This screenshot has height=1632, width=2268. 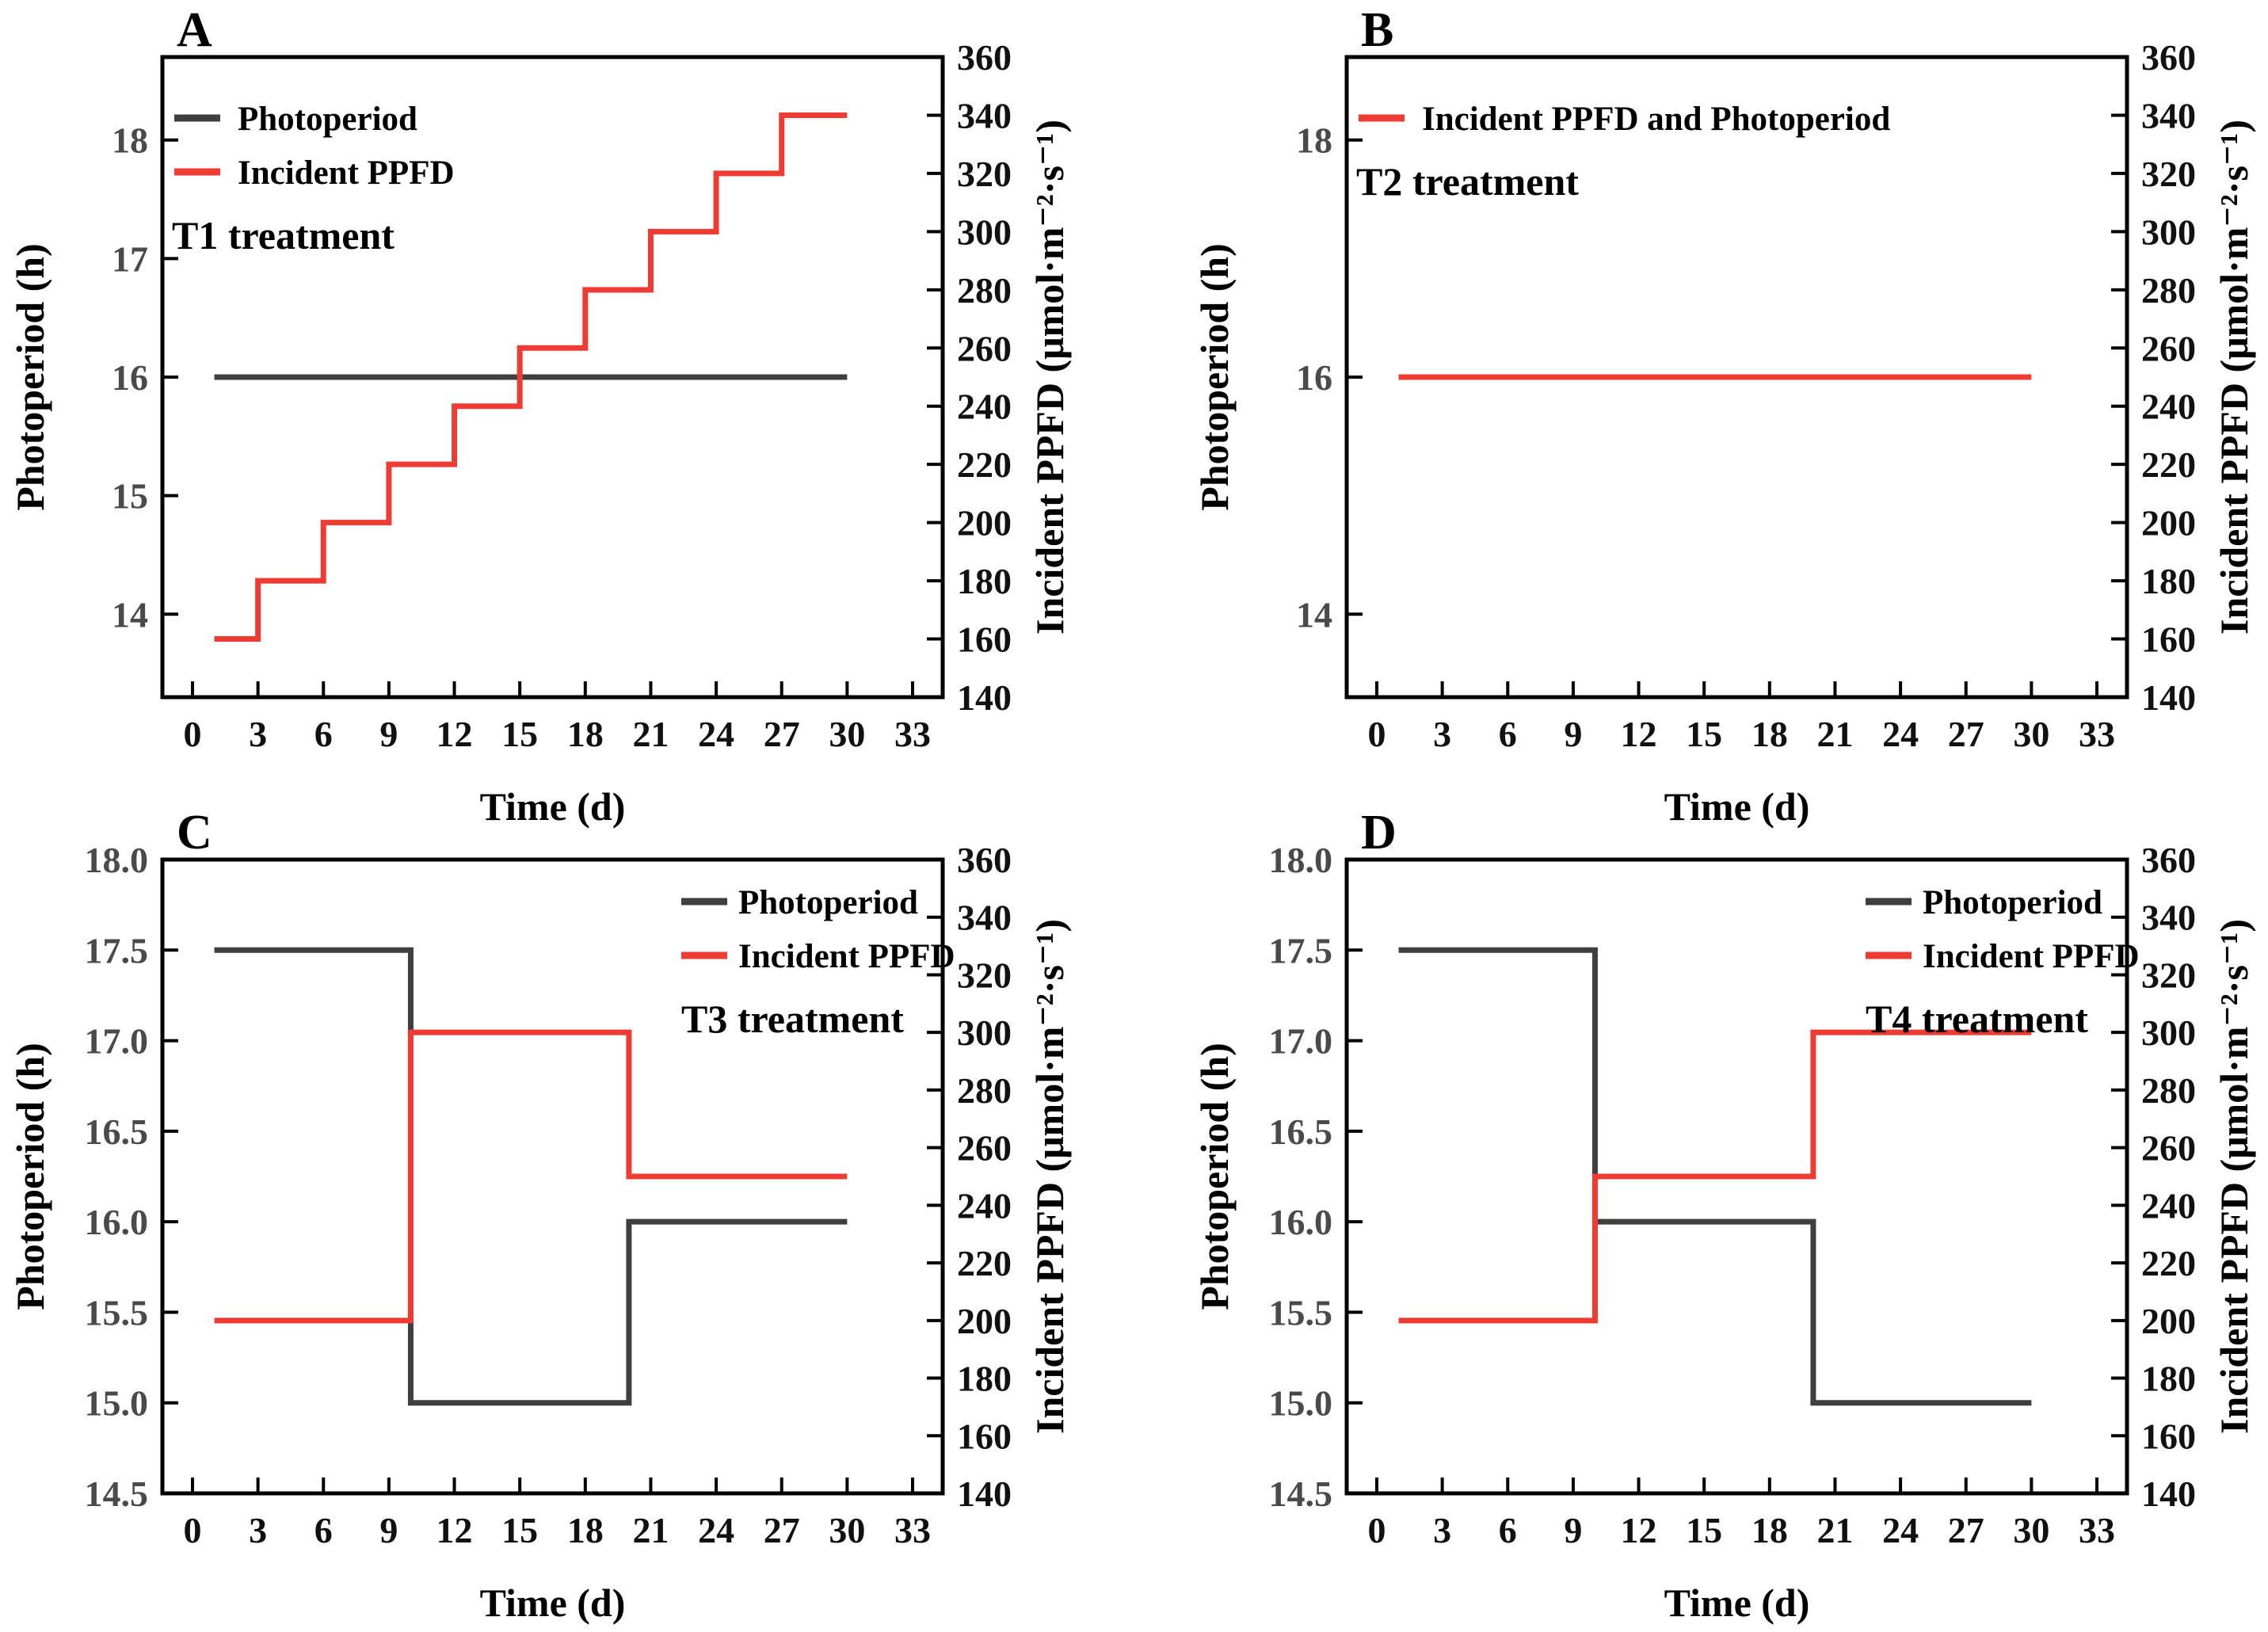 I want to click on left-axis-tick-label: 15, so click(x=130, y=496).